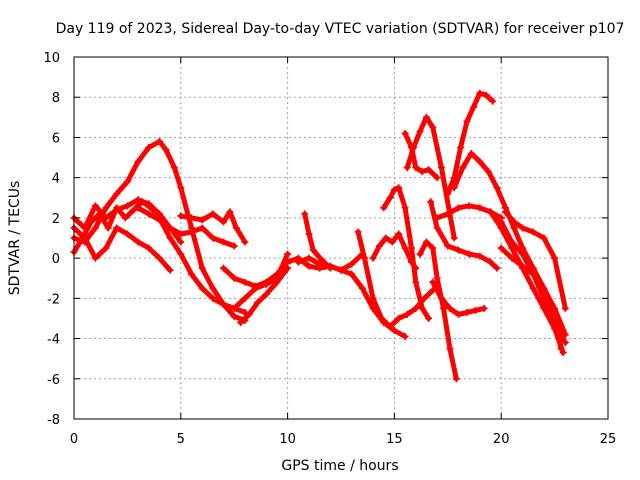 The image size is (640, 480). What do you see at coordinates (53, 299) in the screenshot?
I see `y-tick-label: -2` at bounding box center [53, 299].